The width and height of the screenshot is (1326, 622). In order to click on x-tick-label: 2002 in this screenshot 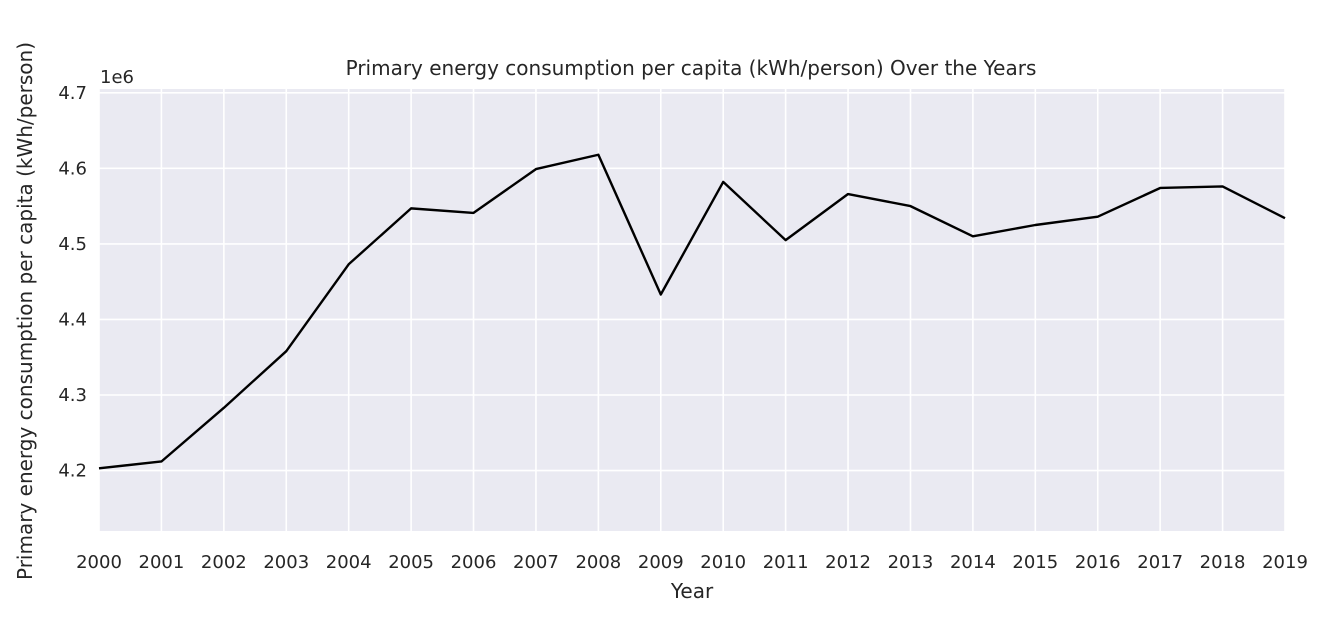, I will do `click(224, 562)`.